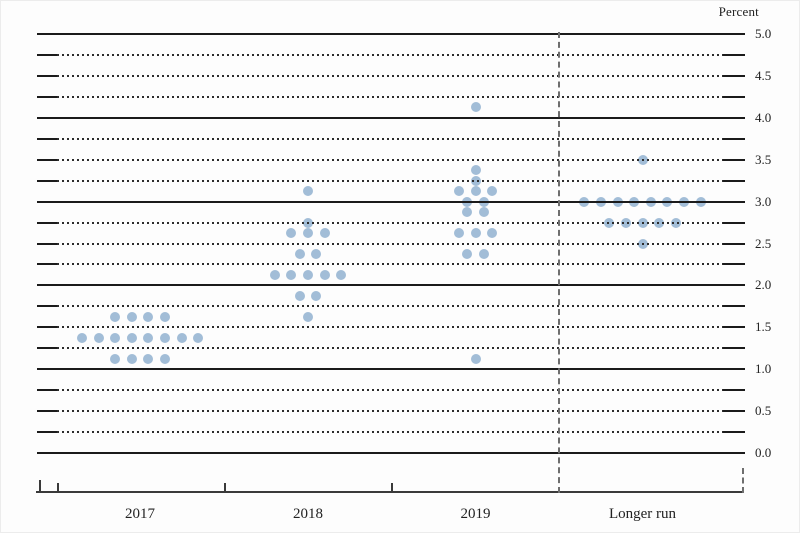  I want to click on longer-run-separator, so click(559, 262).